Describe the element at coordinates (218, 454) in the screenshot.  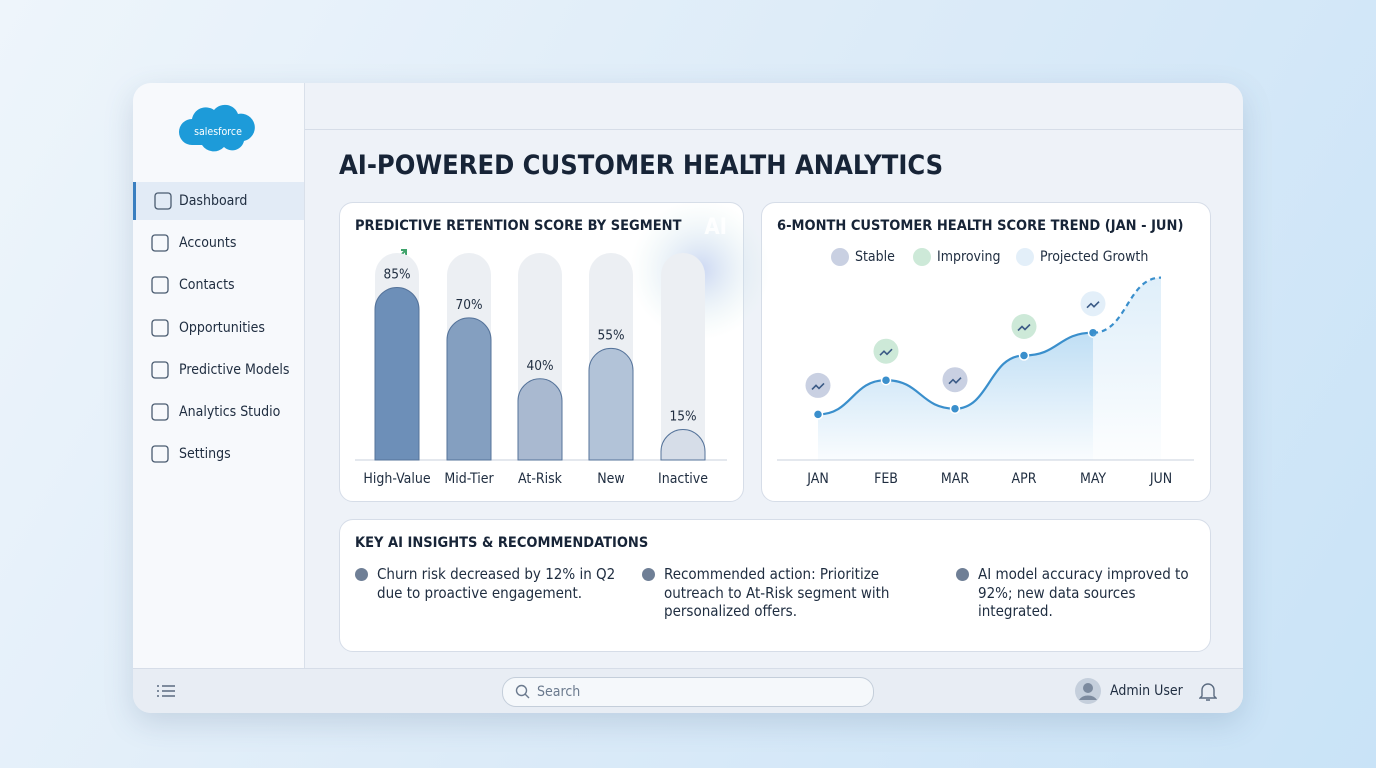
I see `nav-item: Settings` at that location.